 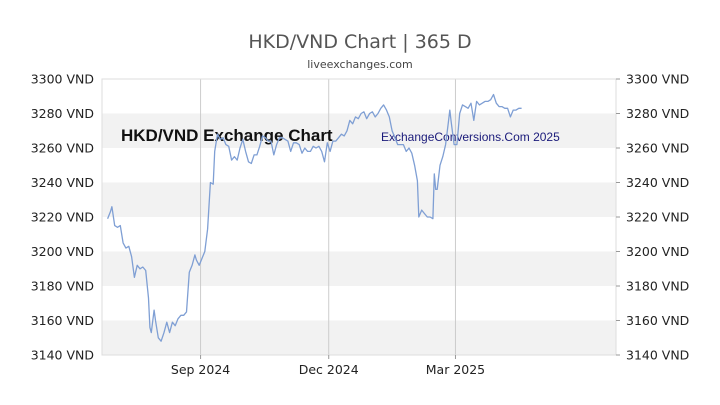 What do you see at coordinates (62, 148) in the screenshot?
I see `y-tick-label-left: 3260 VND` at bounding box center [62, 148].